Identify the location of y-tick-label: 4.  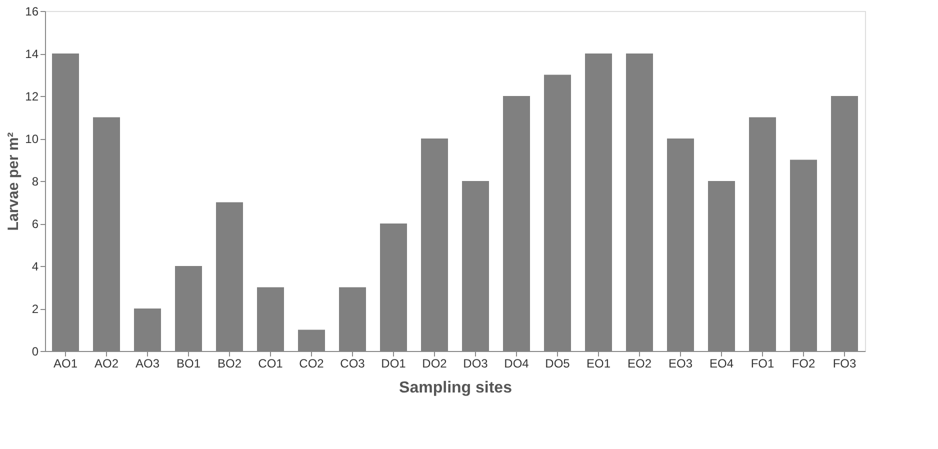
(35, 267).